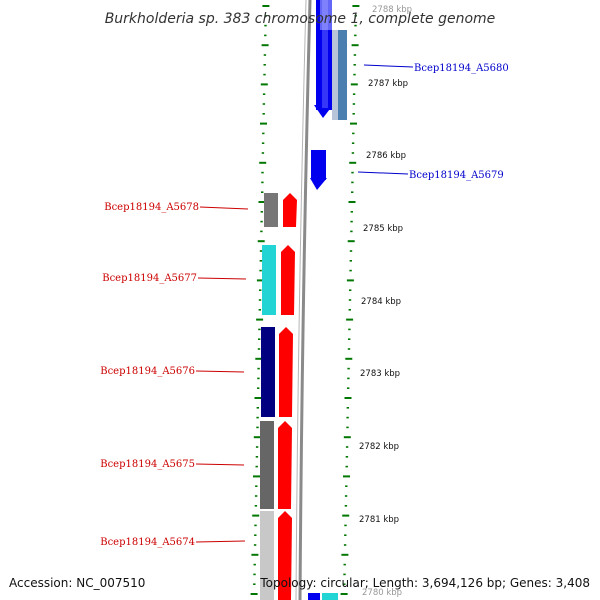  What do you see at coordinates (267, 465) in the screenshot?
I see `gene-a5675-cog` at bounding box center [267, 465].